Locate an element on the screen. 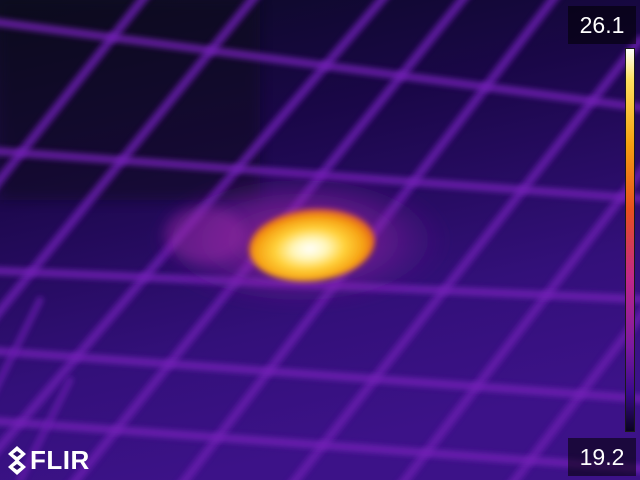 Image resolution: width=640 pixels, height=480 pixels. max-temperature-readout: 26.1 is located at coordinates (602, 25).